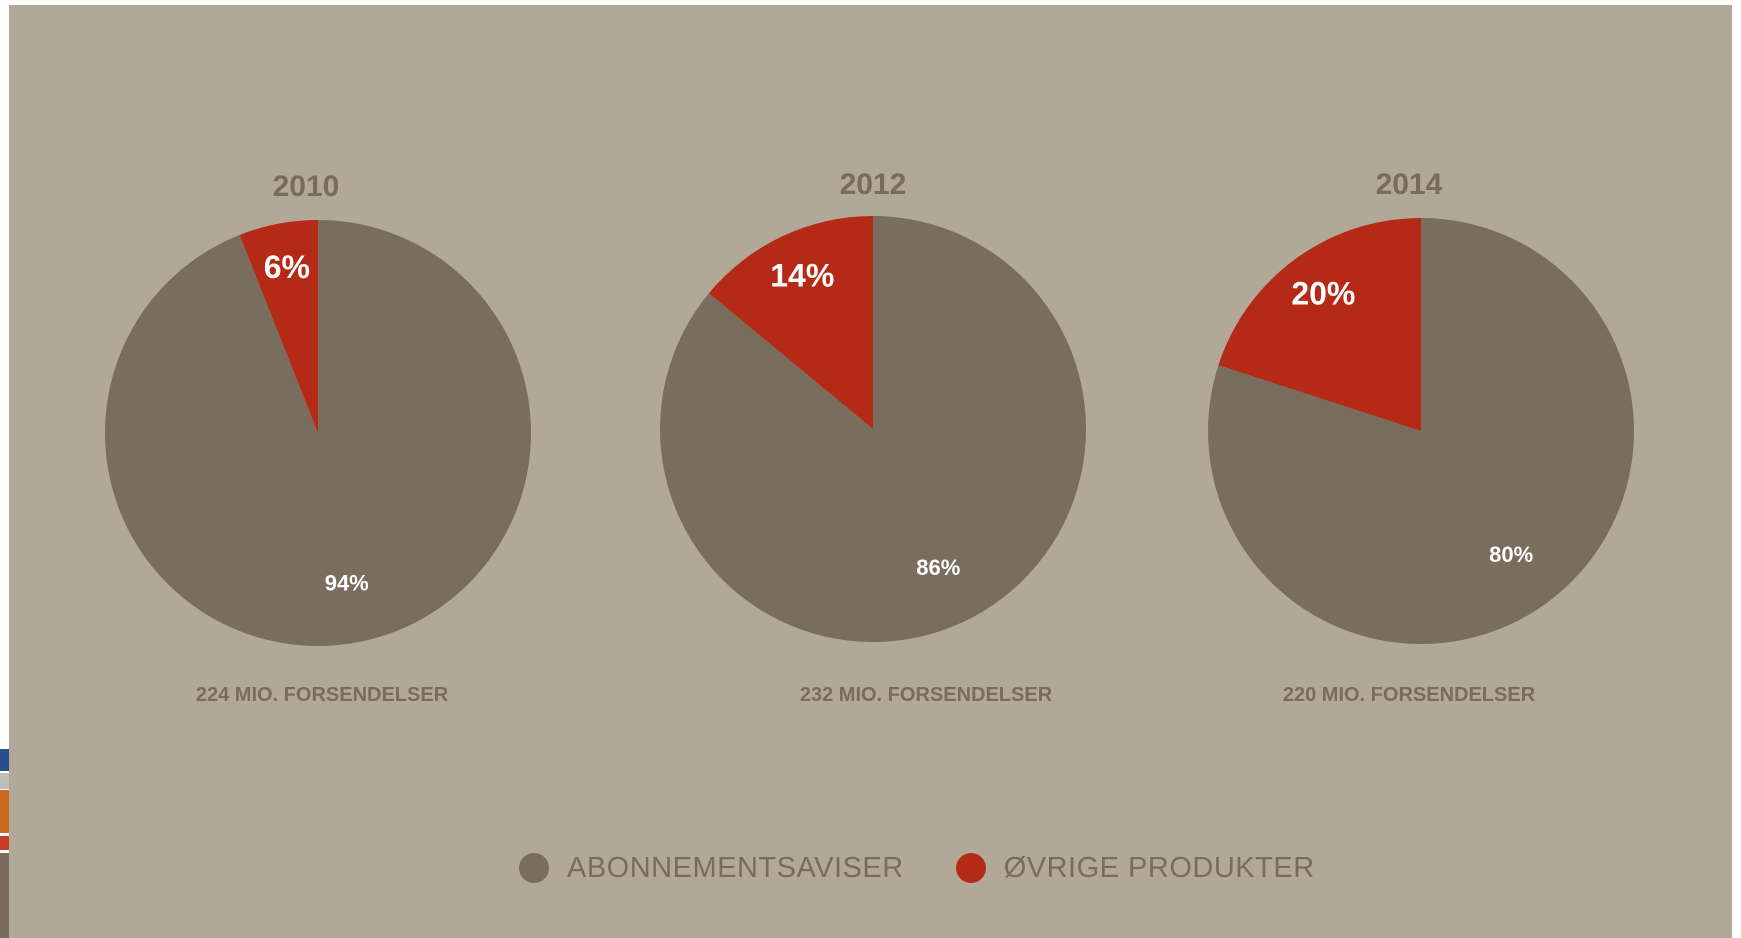  What do you see at coordinates (943, 868) in the screenshot?
I see `legend: ABONNEMENTSAVISER ØVRIGE PRODUKTER` at bounding box center [943, 868].